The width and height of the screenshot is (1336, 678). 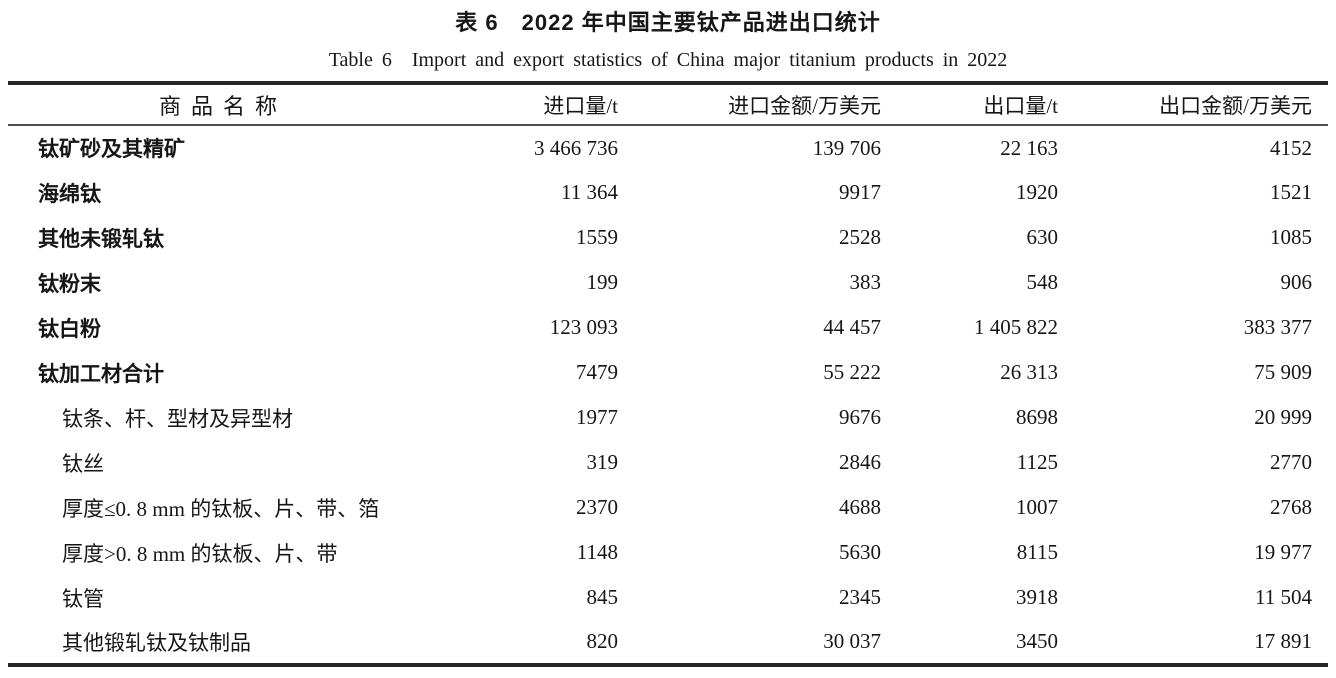 I want to click on export-quantity-cell: 22 163, so click(x=1029, y=147).